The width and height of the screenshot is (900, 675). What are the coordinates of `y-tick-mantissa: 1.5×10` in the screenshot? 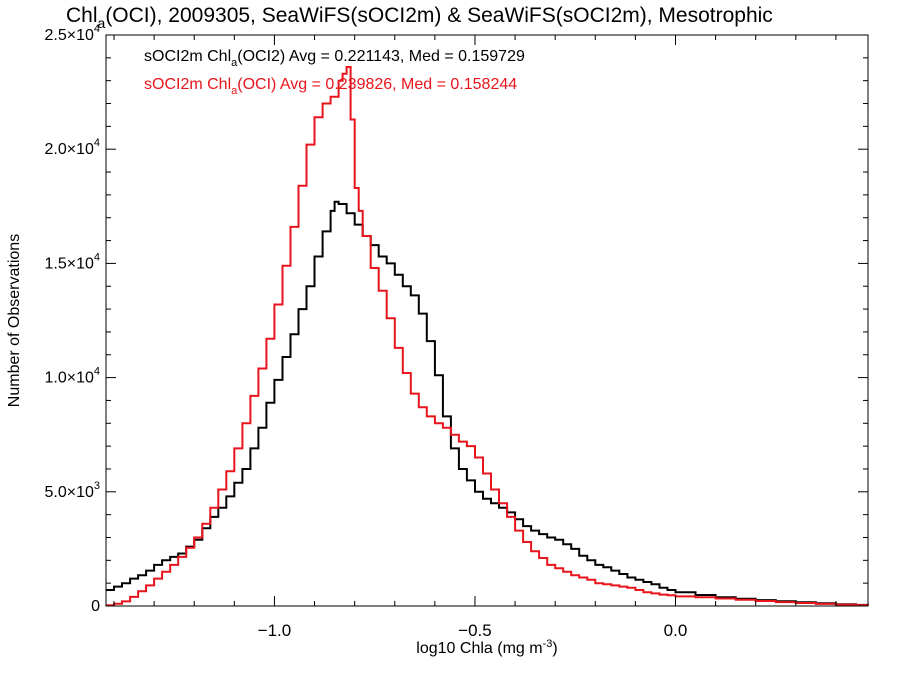 It's located at (68, 263).